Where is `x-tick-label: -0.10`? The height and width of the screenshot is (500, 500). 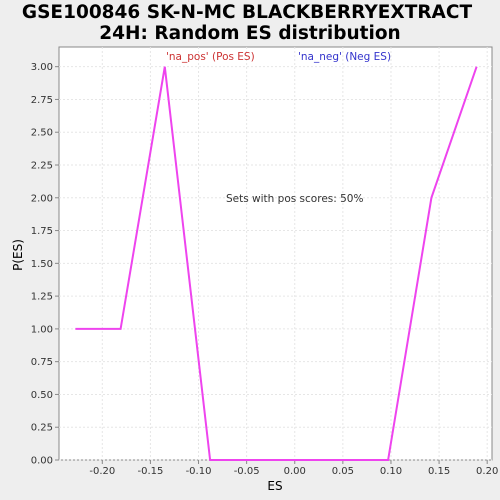
x-tick-label: -0.10 is located at coordinates (199, 471).